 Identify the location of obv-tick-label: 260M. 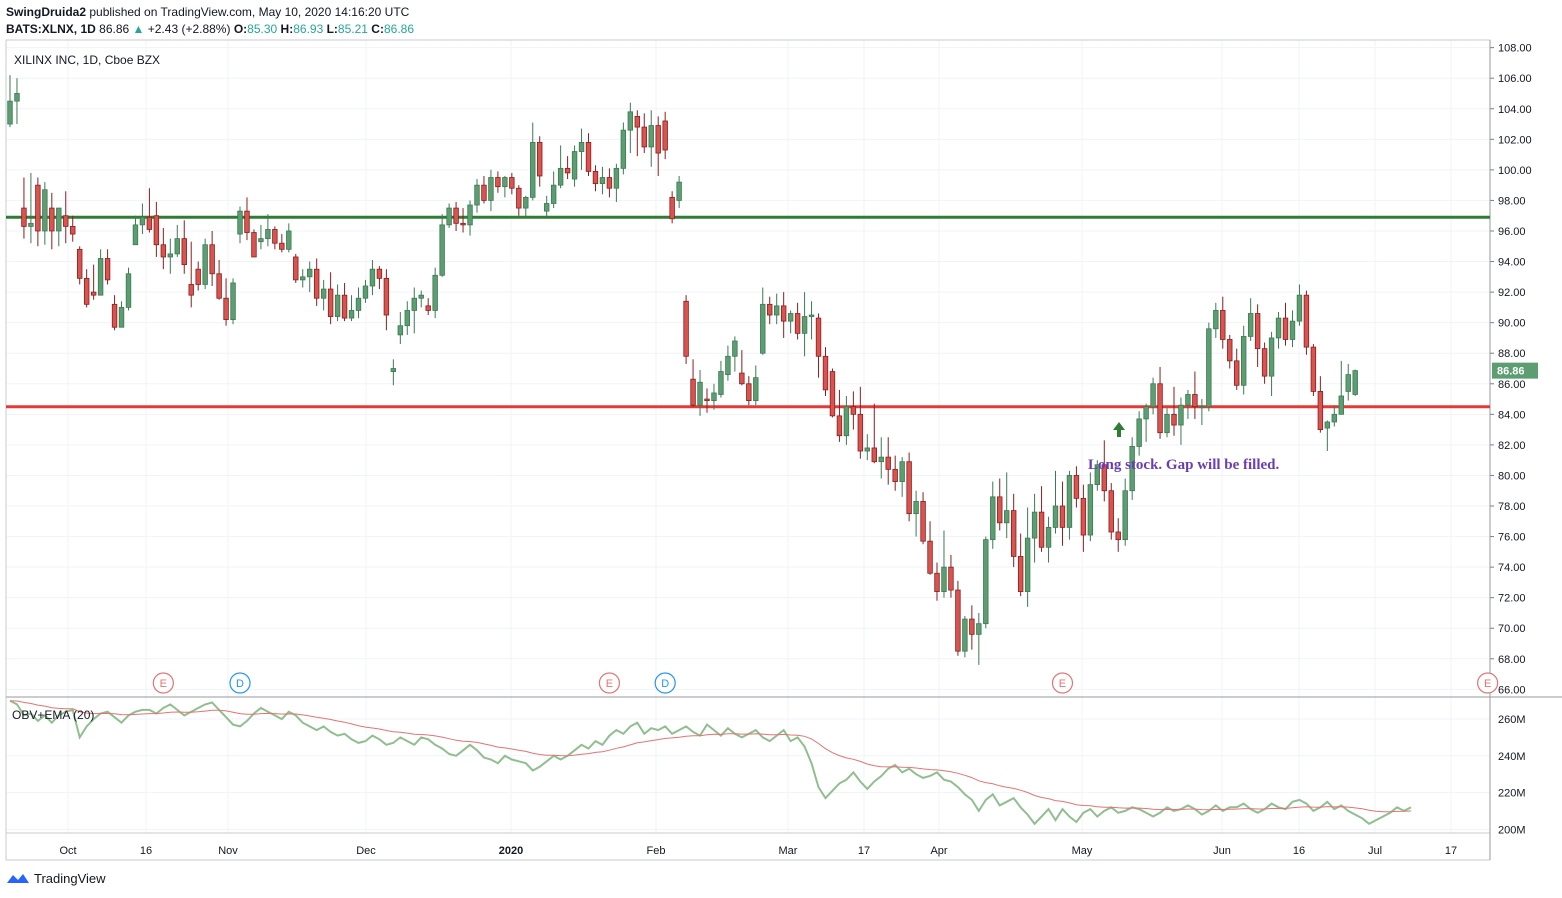
(1512, 720).